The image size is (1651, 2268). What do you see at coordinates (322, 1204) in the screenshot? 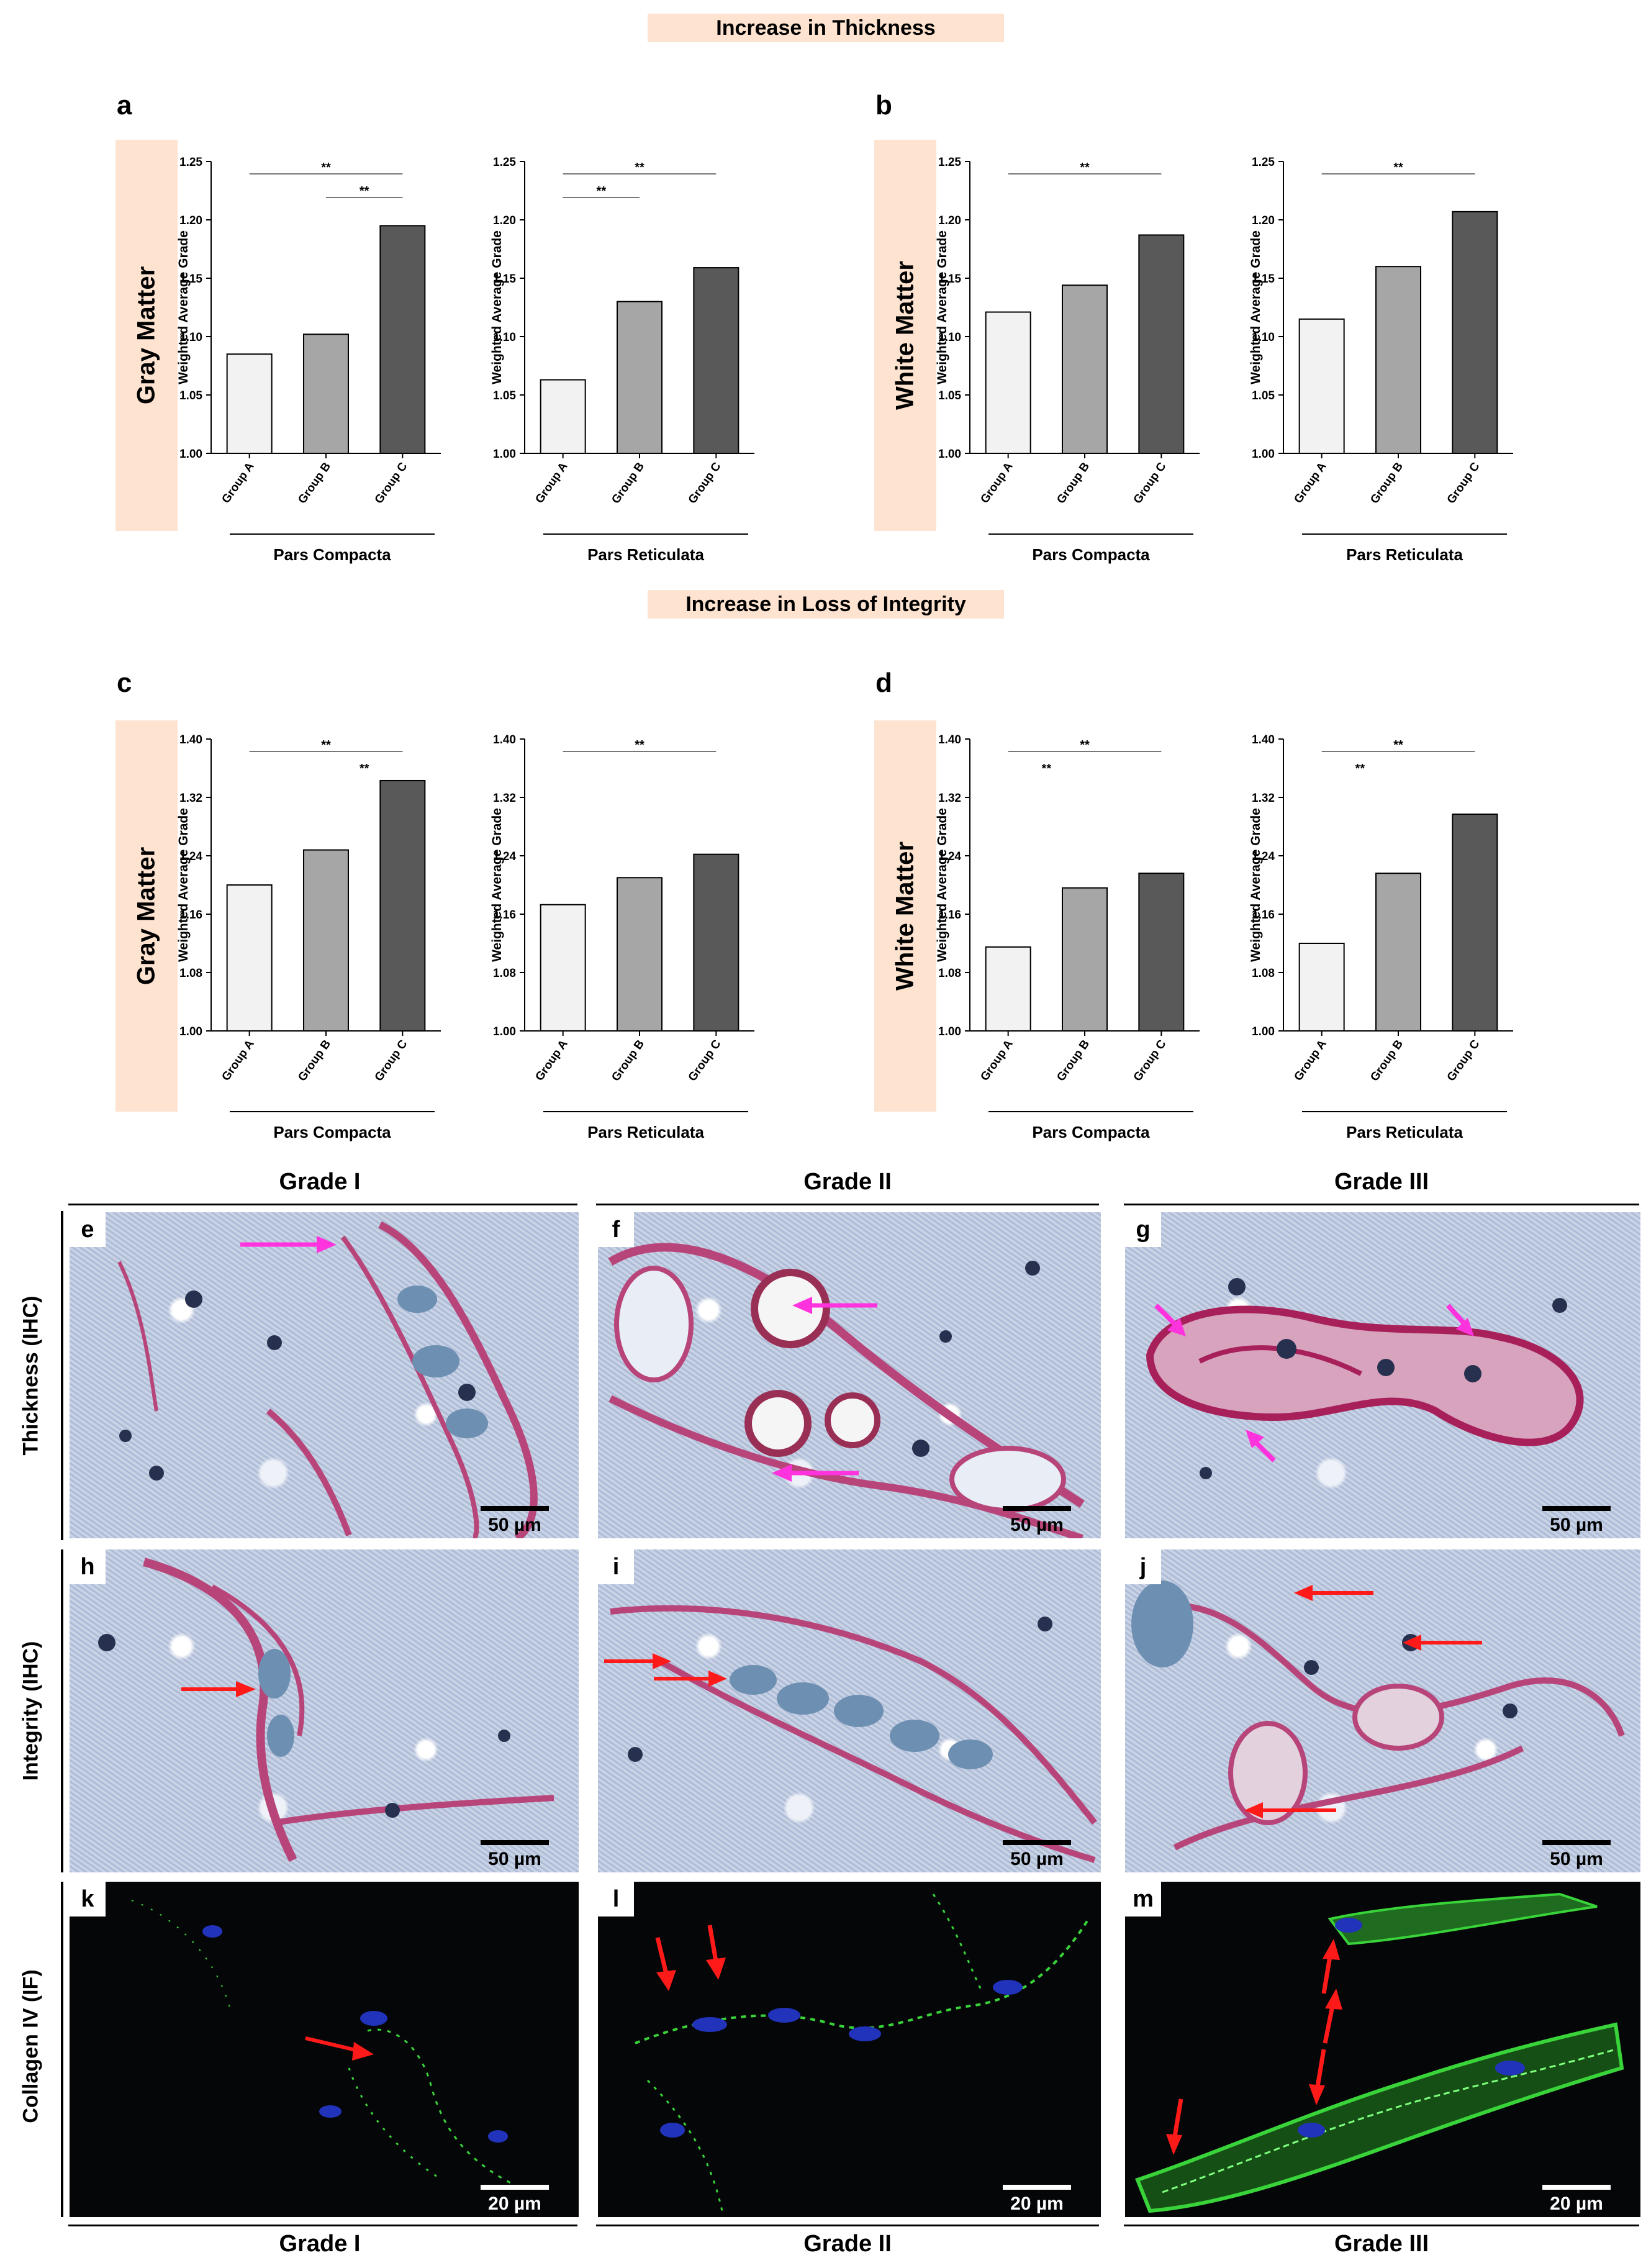
I see `grade-header-top-1-rule` at bounding box center [322, 1204].